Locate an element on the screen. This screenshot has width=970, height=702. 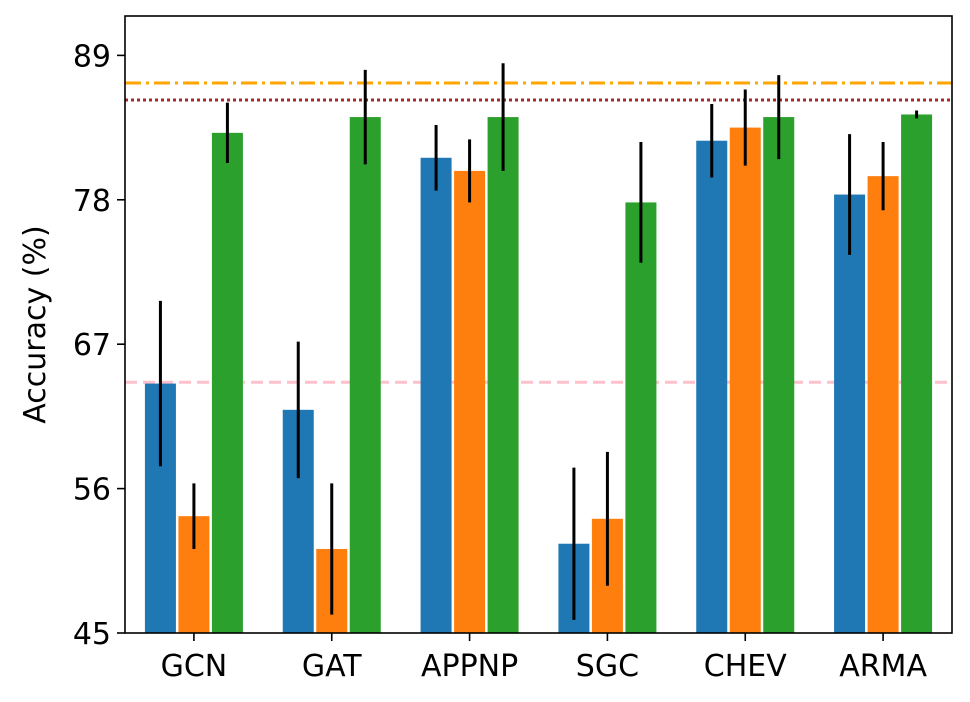
x-tick-label-gcn: GCN is located at coordinates (194, 666).